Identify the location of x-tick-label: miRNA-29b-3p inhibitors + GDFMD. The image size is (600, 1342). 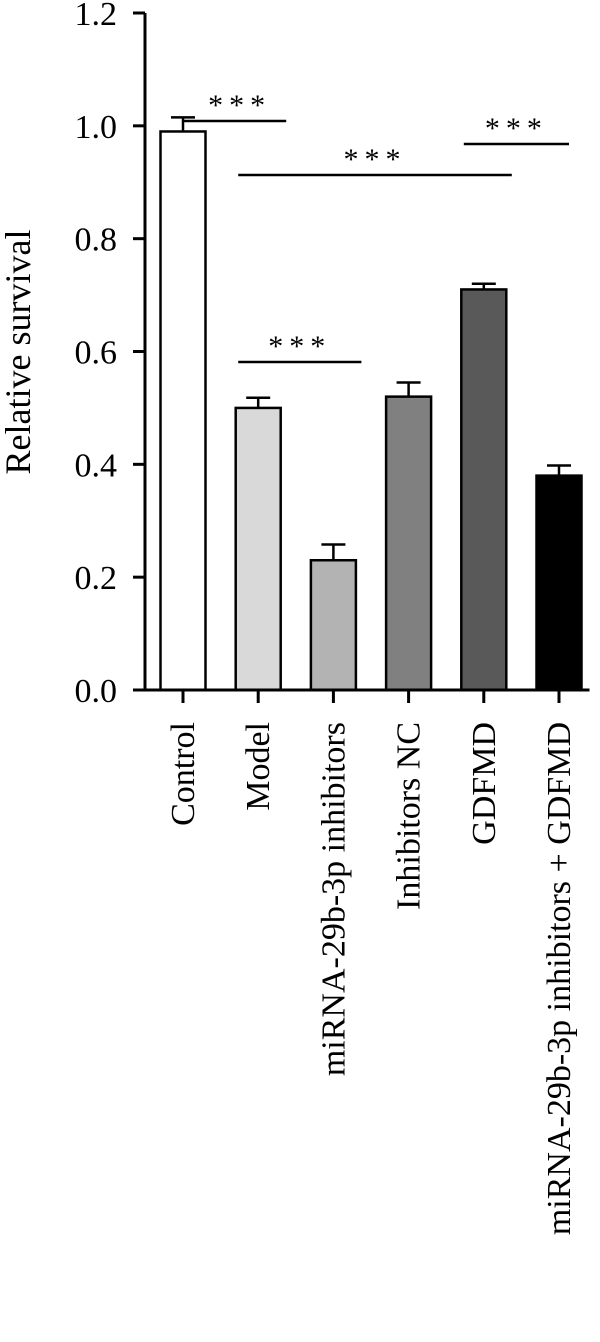
(559, 978).